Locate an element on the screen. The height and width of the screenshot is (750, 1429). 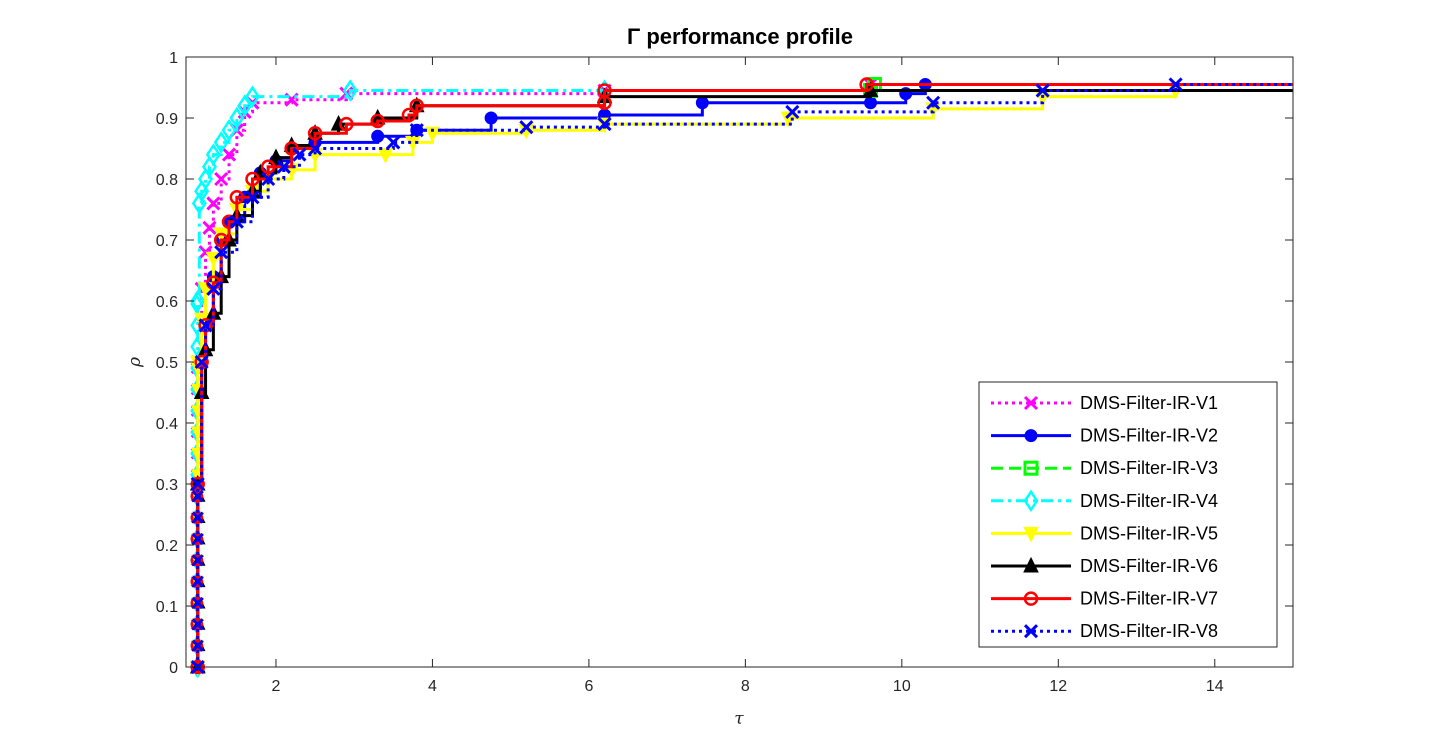
y-tick-label: 0.6 is located at coordinates (167, 302).